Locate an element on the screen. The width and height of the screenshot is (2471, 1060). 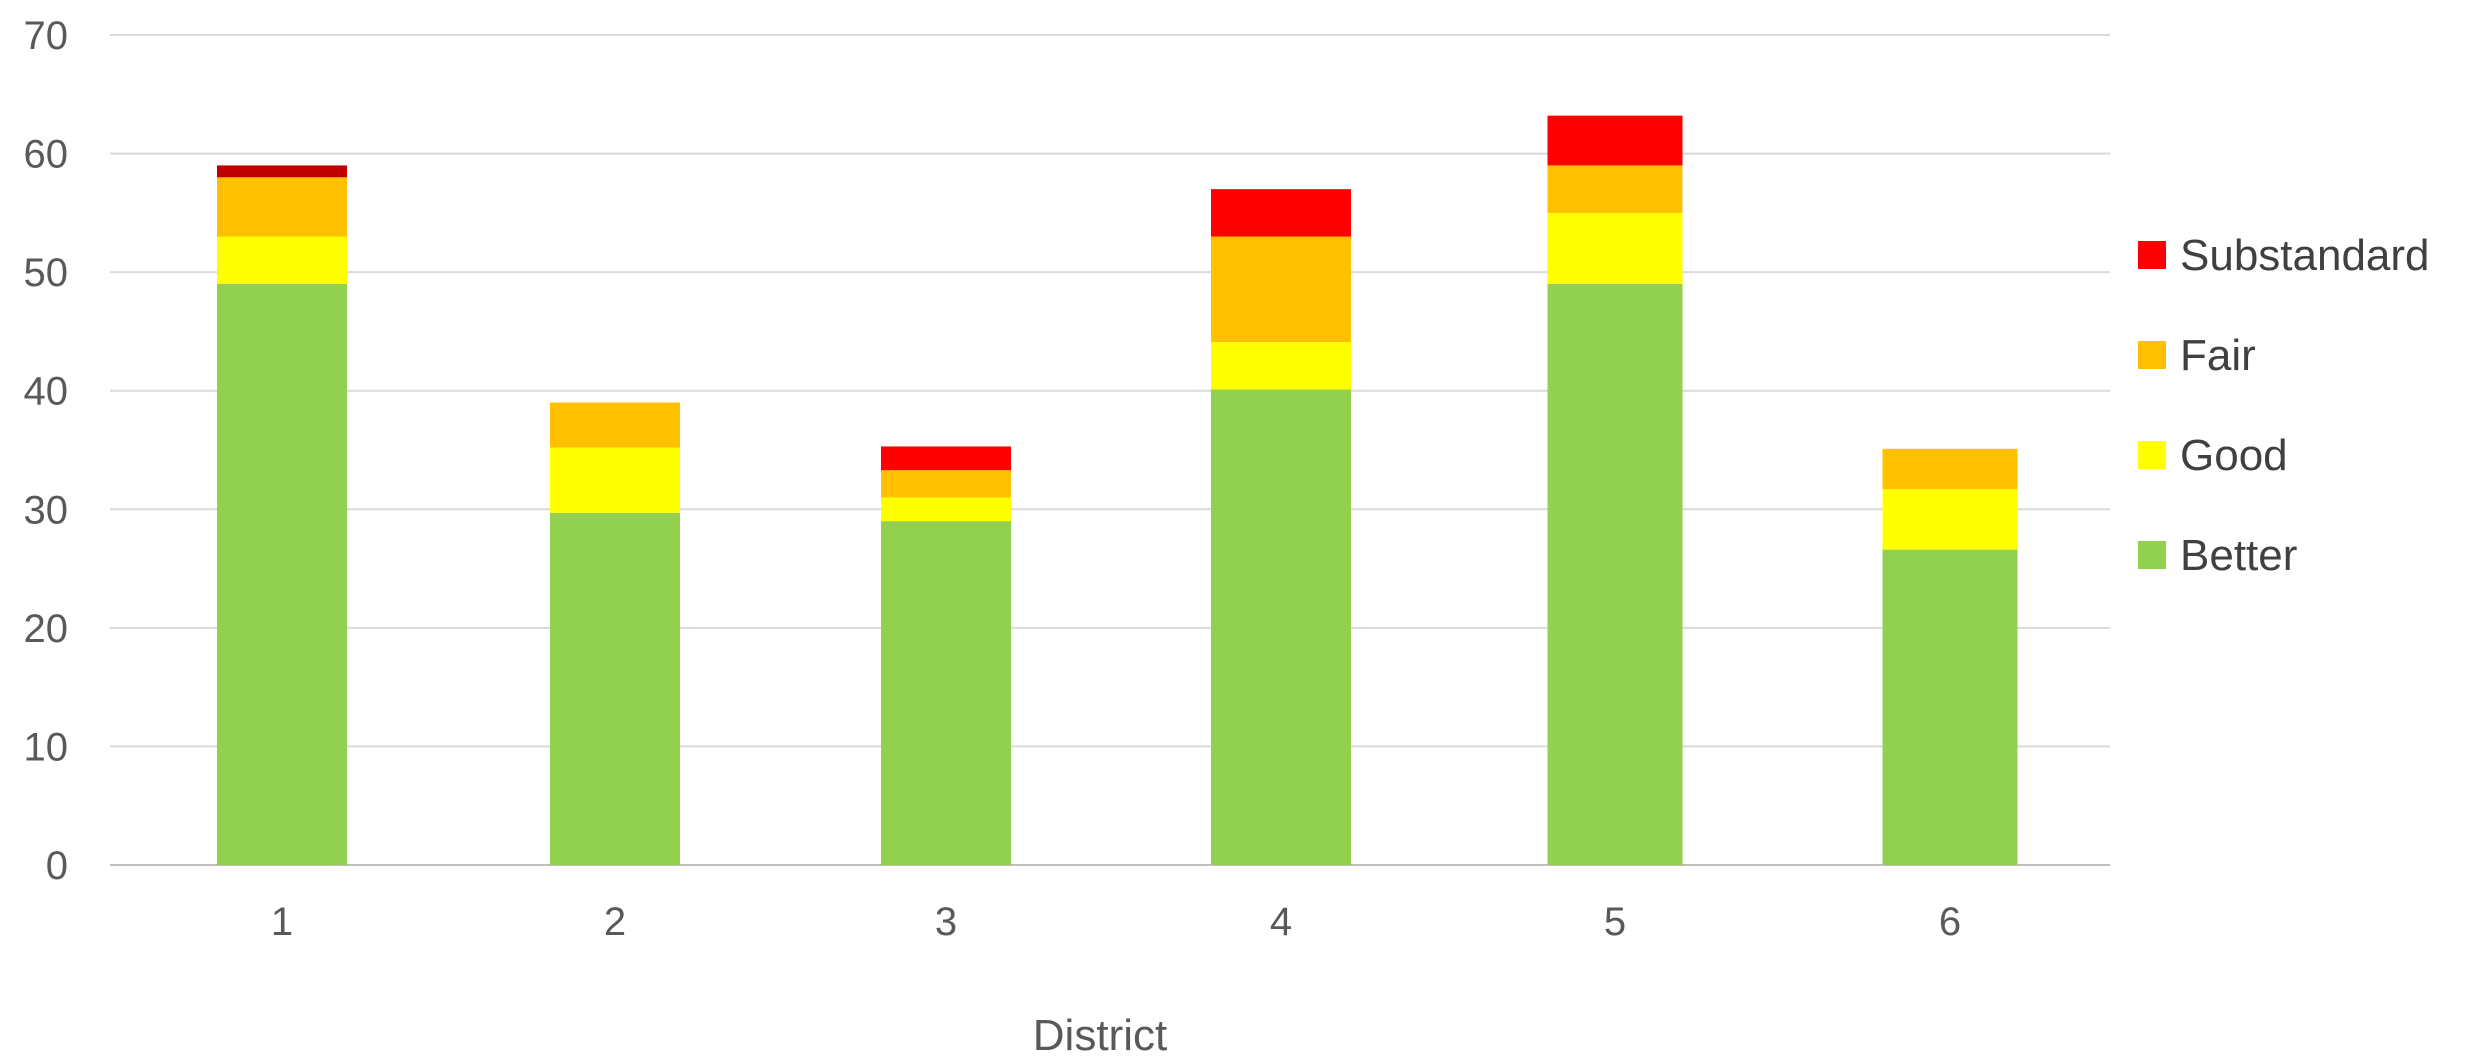
legend-label-better: Better is located at coordinates (2238, 555).